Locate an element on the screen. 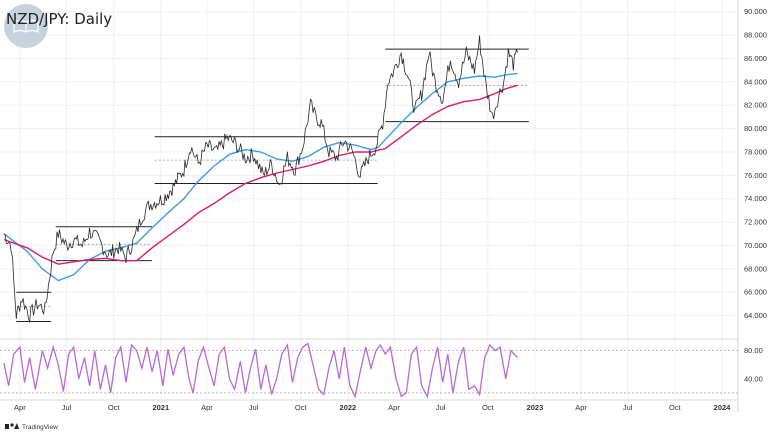  stochastic-panel is located at coordinates (369, 370).